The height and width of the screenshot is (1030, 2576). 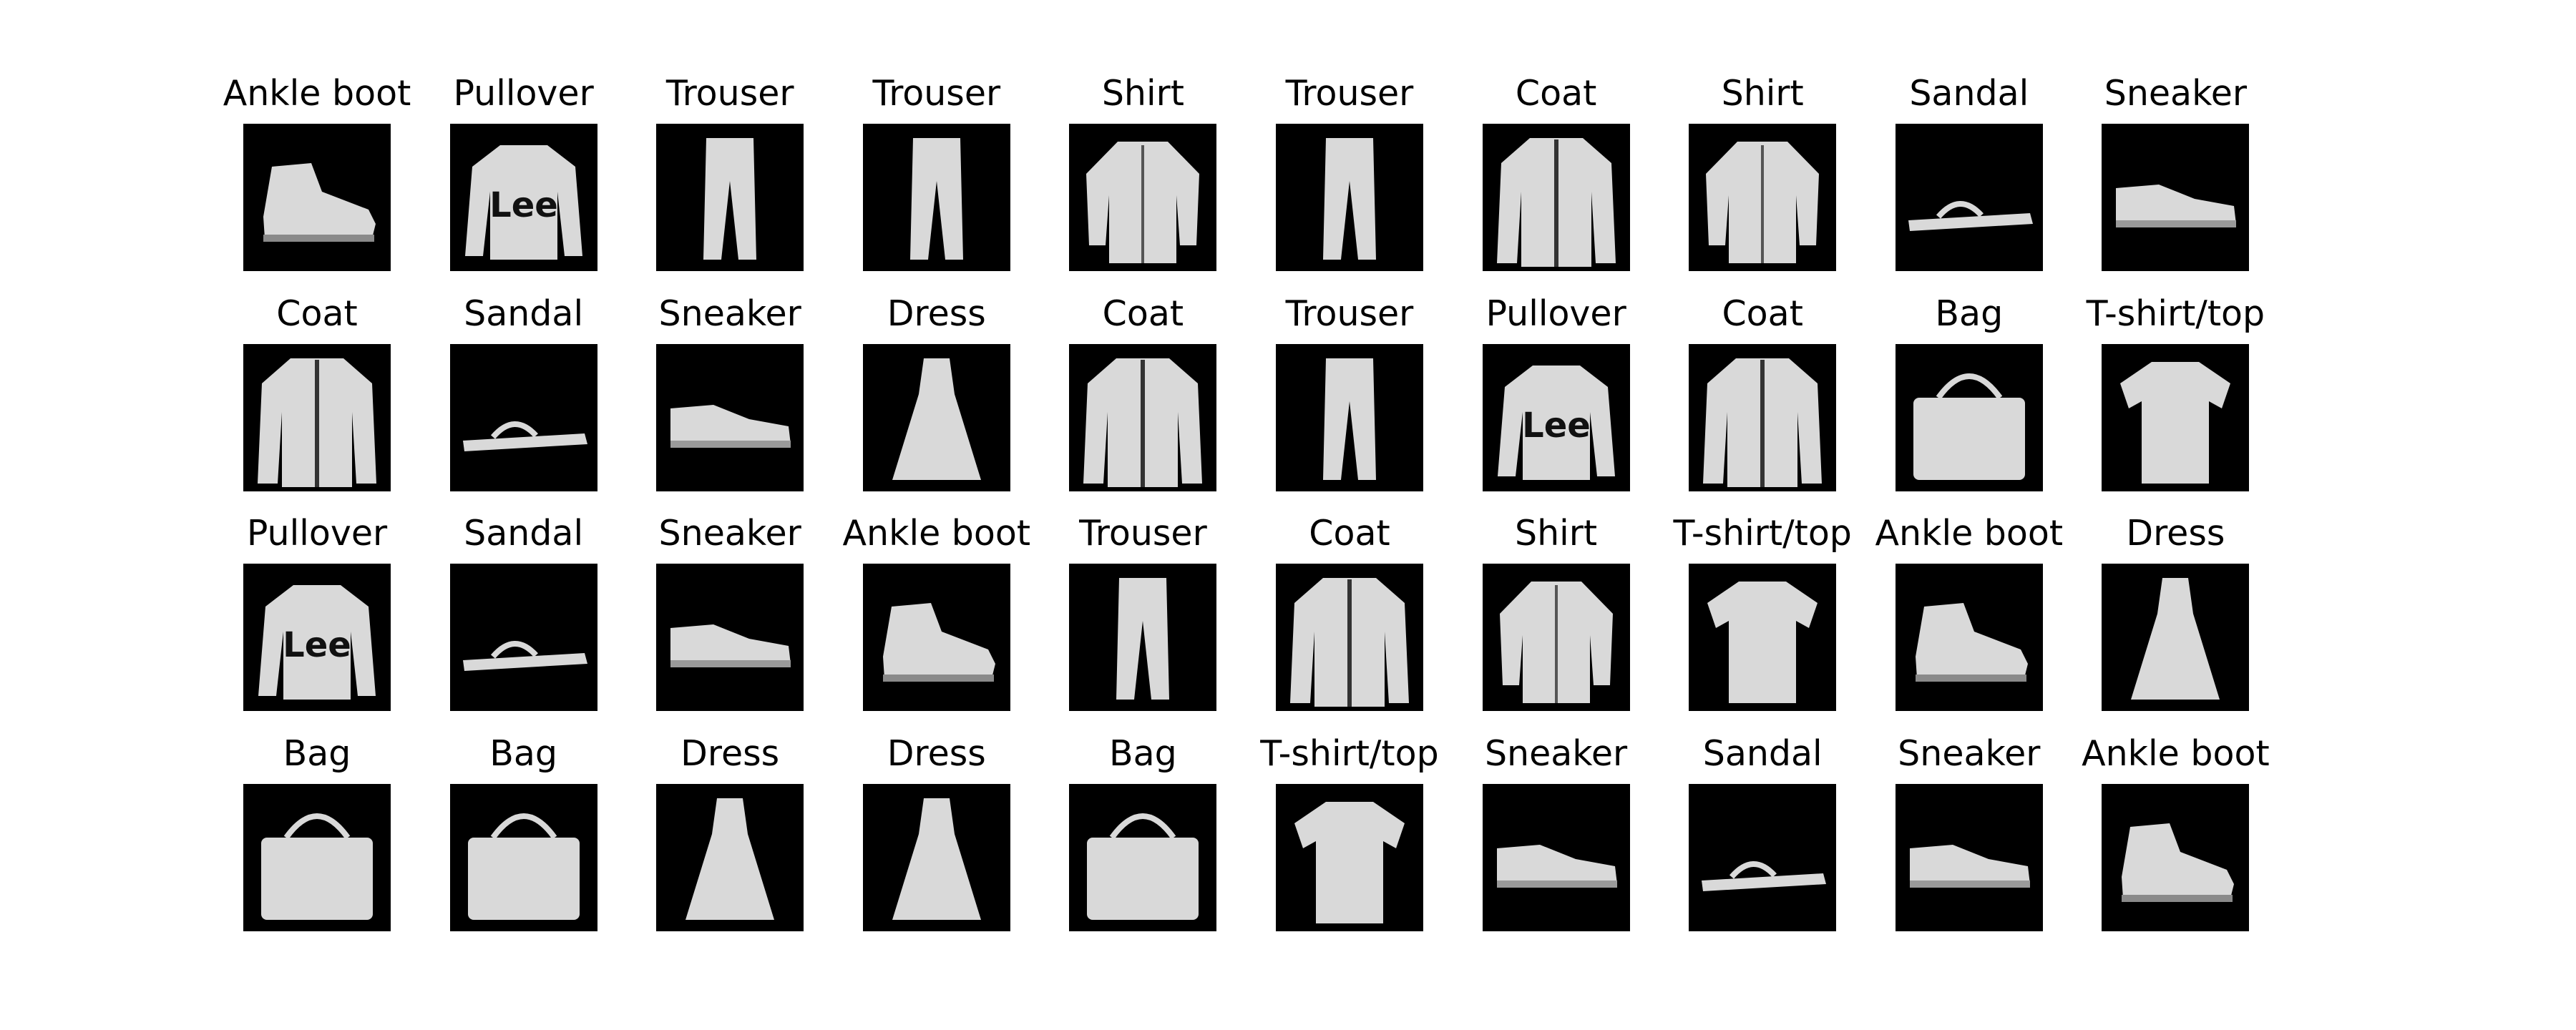 I want to click on image-label: Ankle boot, so click(x=936, y=533).